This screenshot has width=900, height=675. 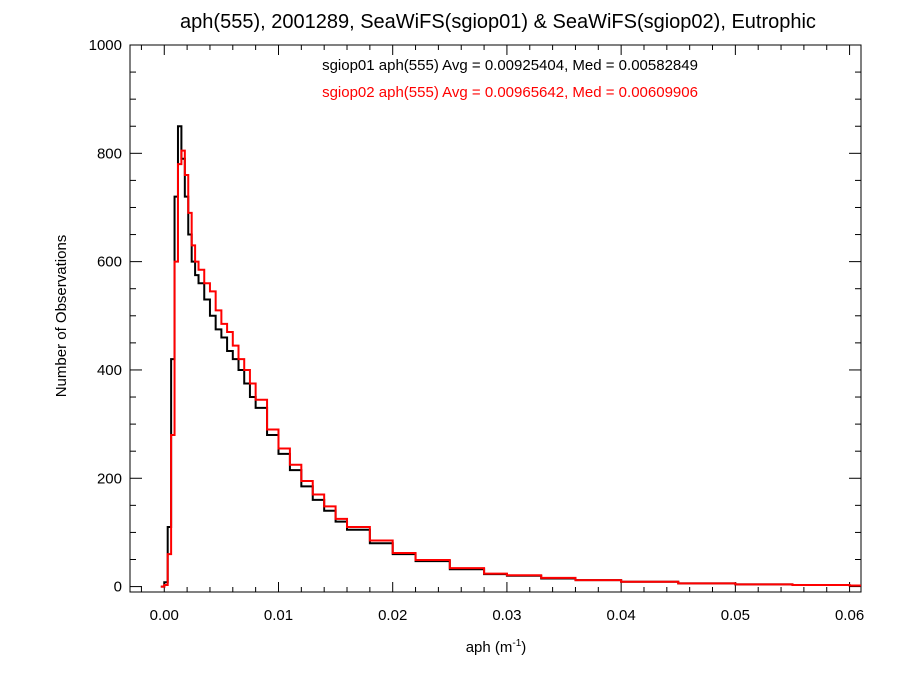 What do you see at coordinates (489, 647) in the screenshot?
I see `x-axis-label-main: aph (m` at bounding box center [489, 647].